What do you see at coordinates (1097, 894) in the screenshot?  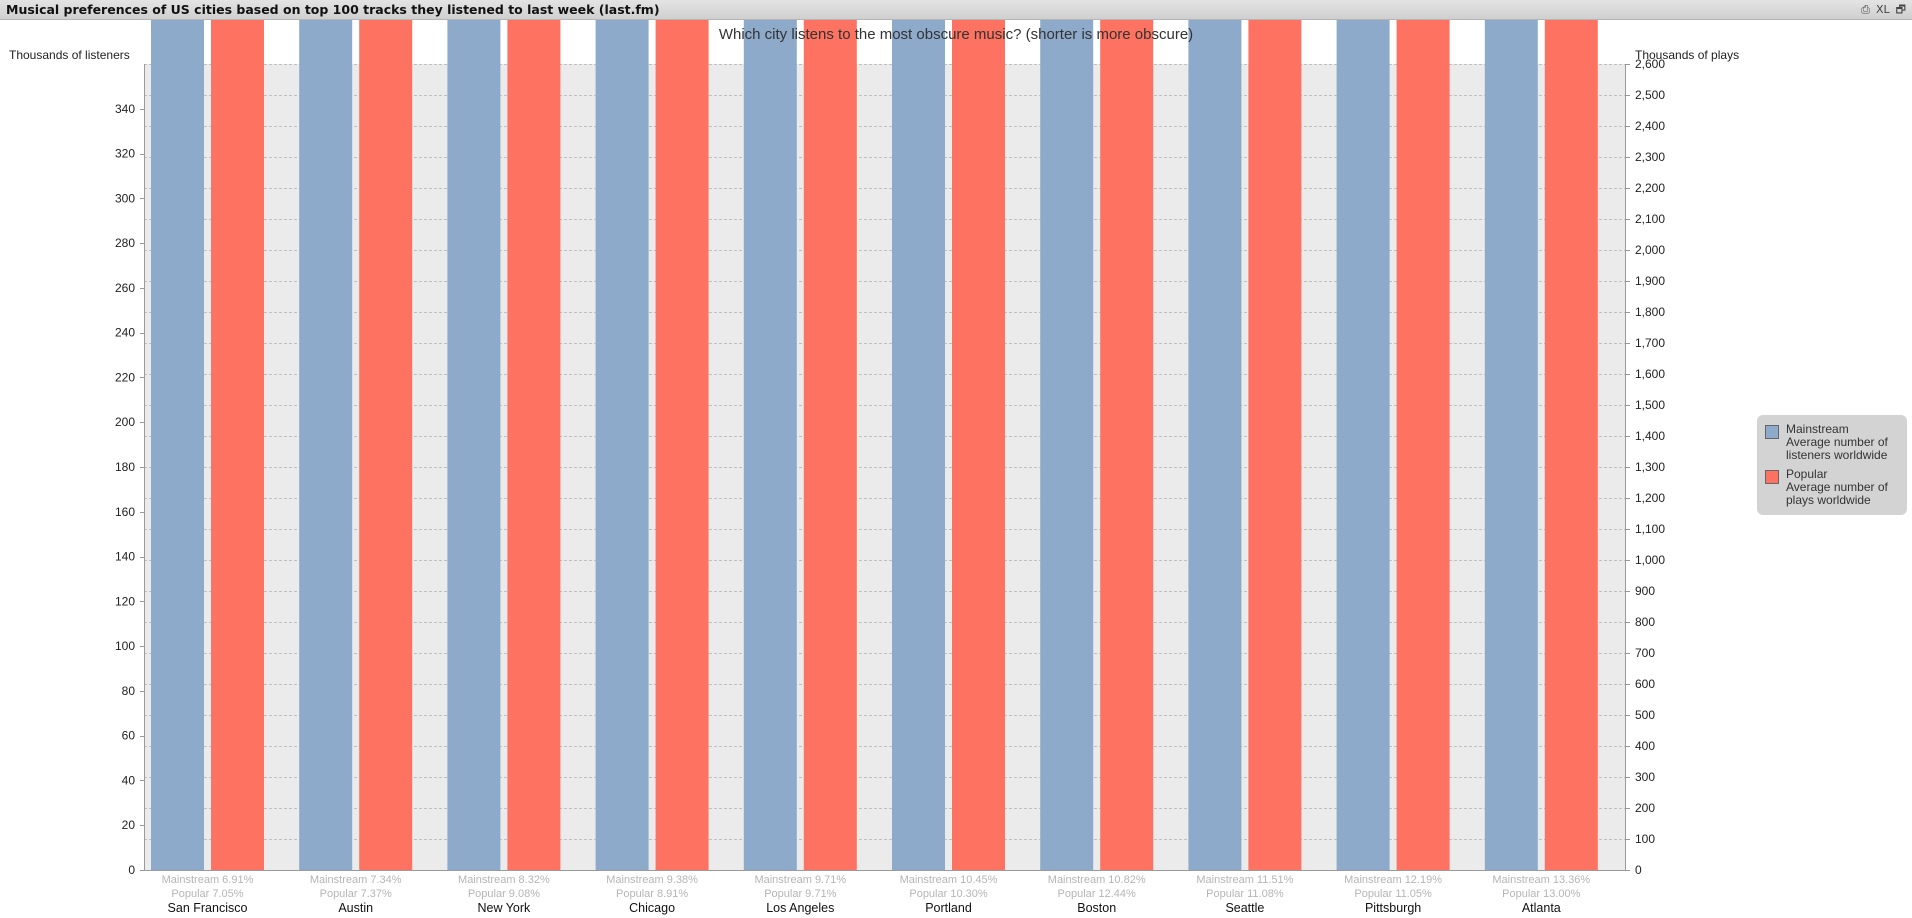 I see `x-sublabel-popular: Popular 12.44%` at bounding box center [1097, 894].